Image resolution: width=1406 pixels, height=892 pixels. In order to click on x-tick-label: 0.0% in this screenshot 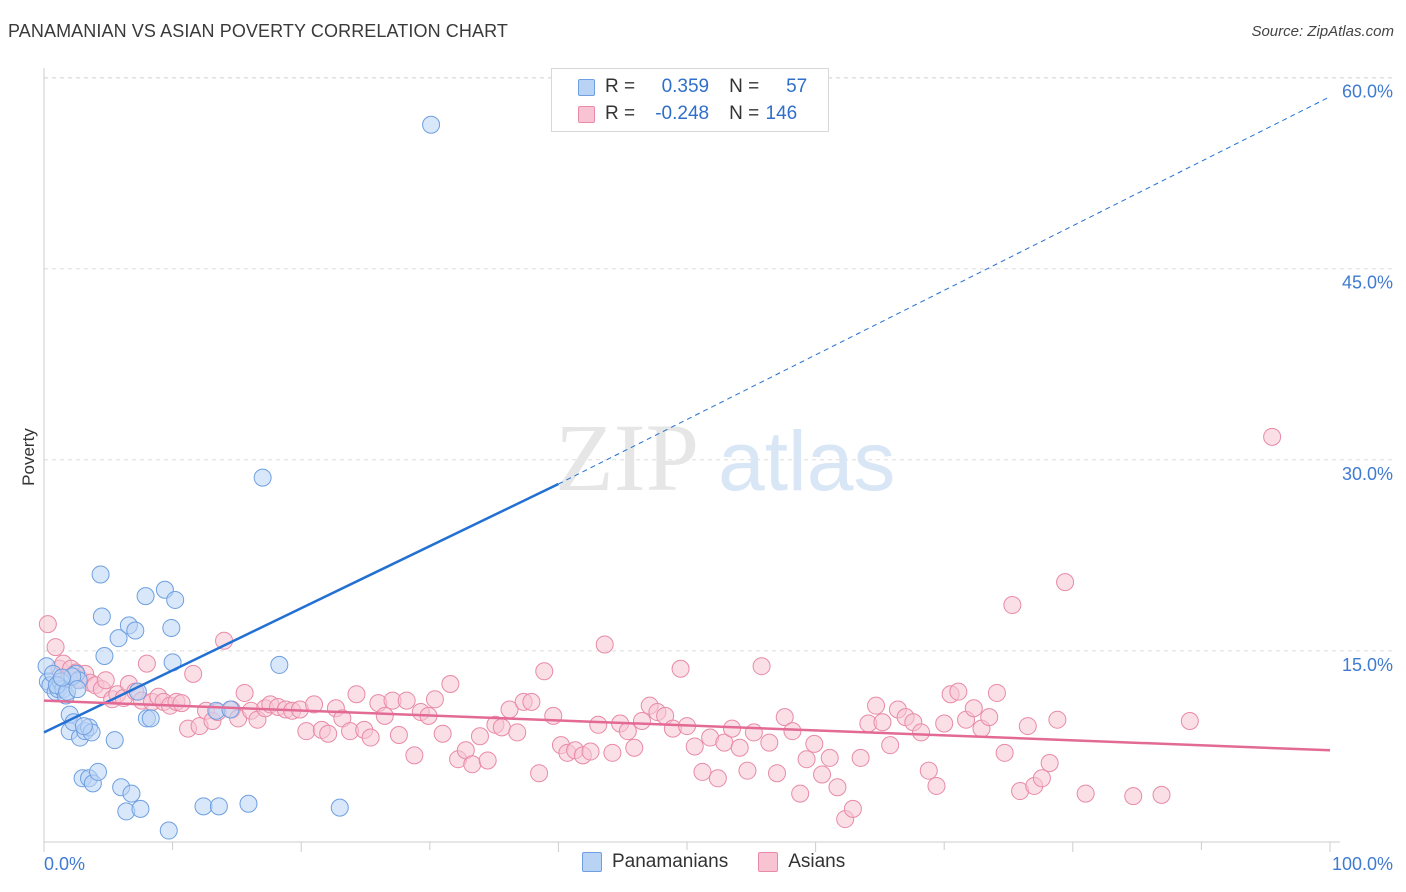, I will do `click(64, 864)`.